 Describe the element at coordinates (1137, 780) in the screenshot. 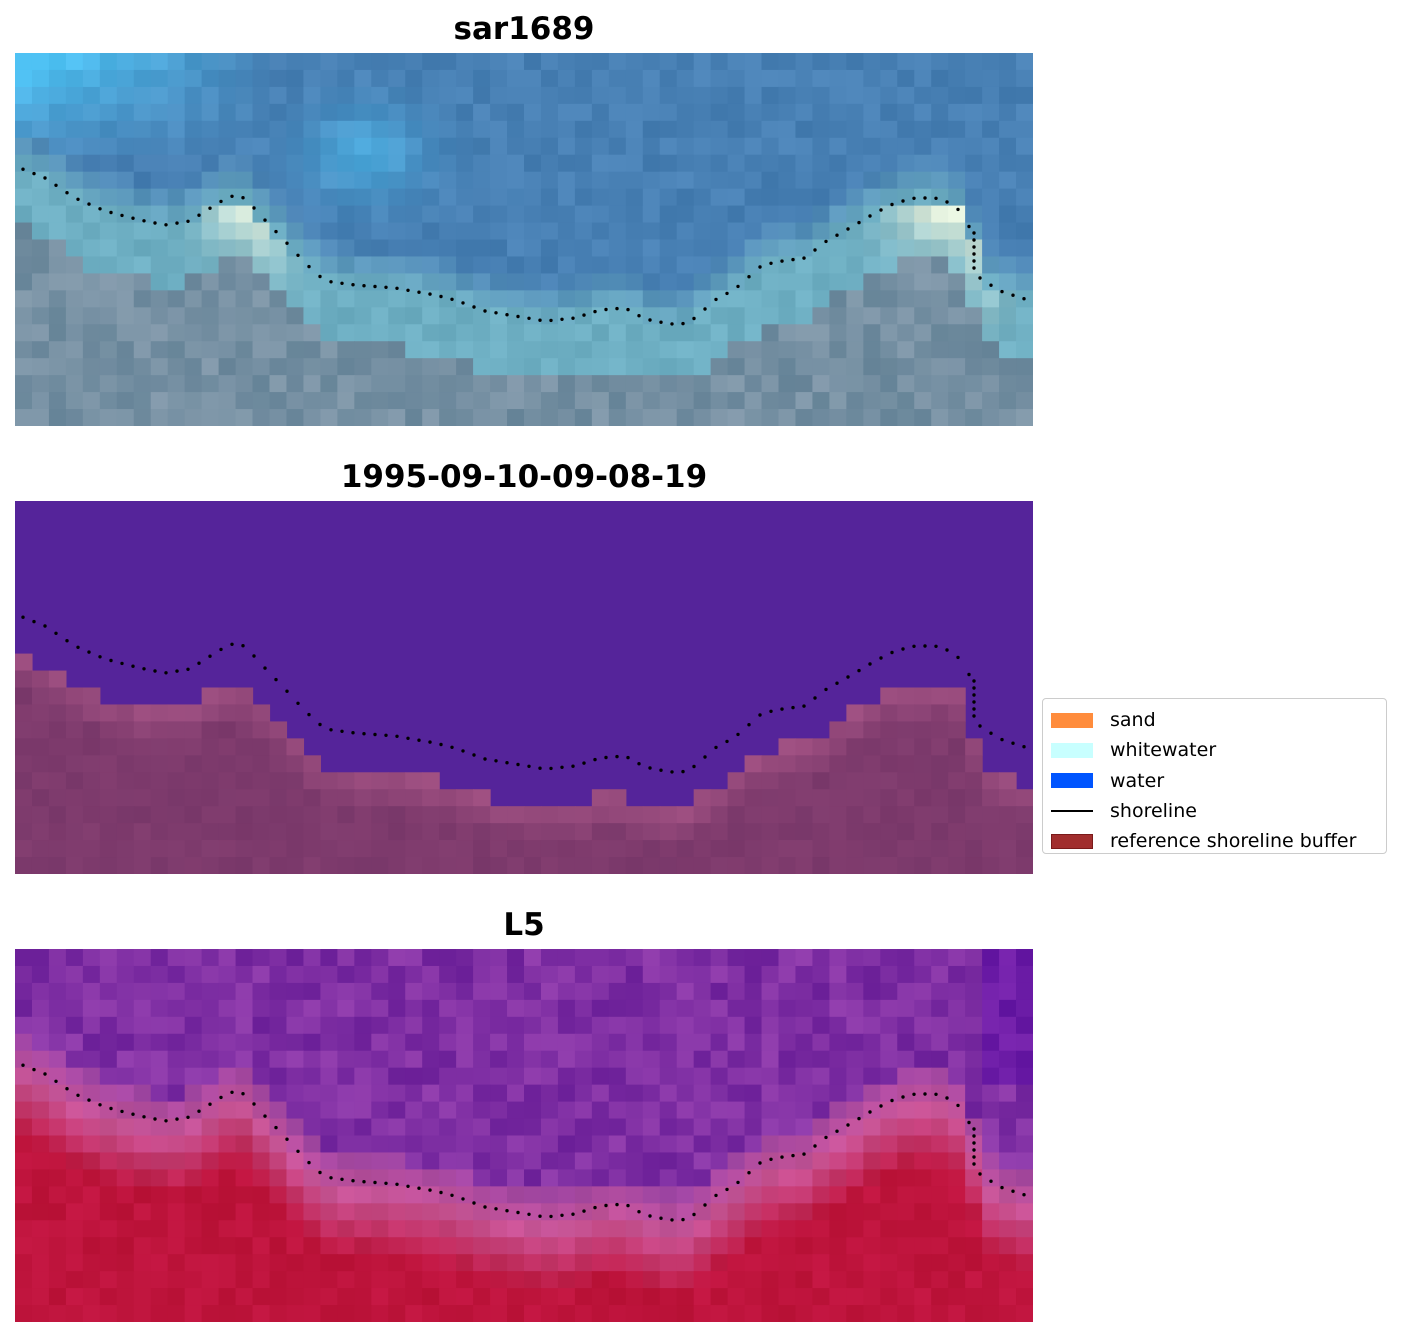

I see `legend-label-water: water` at that location.